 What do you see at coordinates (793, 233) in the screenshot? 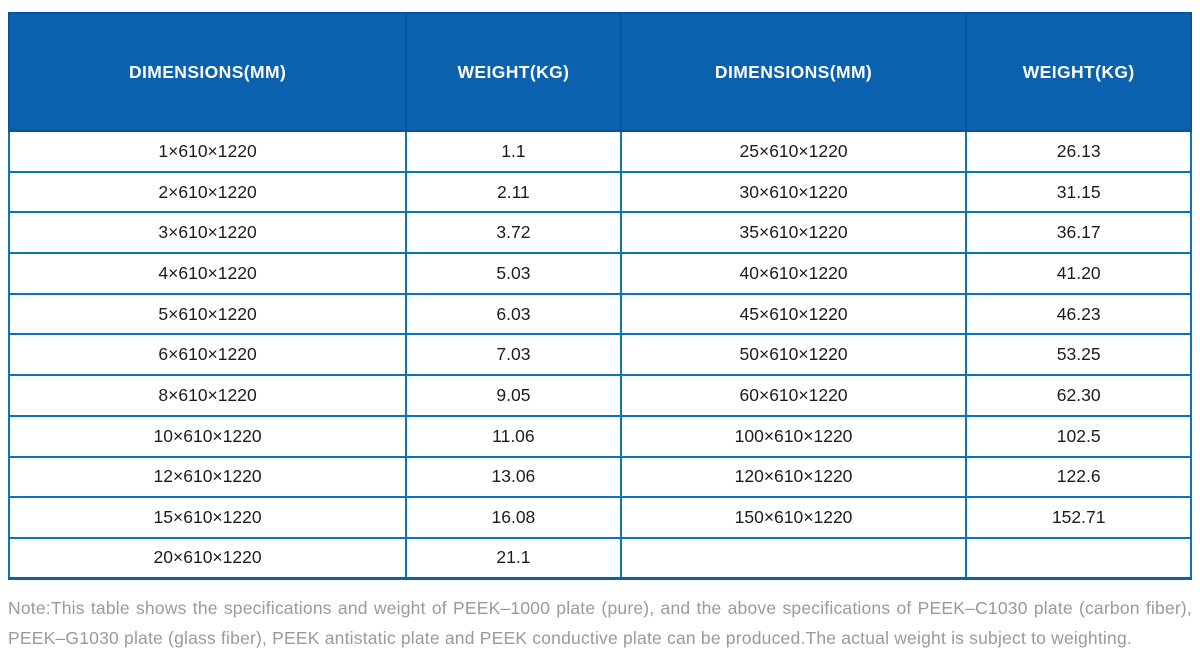
I see `dimension-cell: 35×610×1220` at bounding box center [793, 233].